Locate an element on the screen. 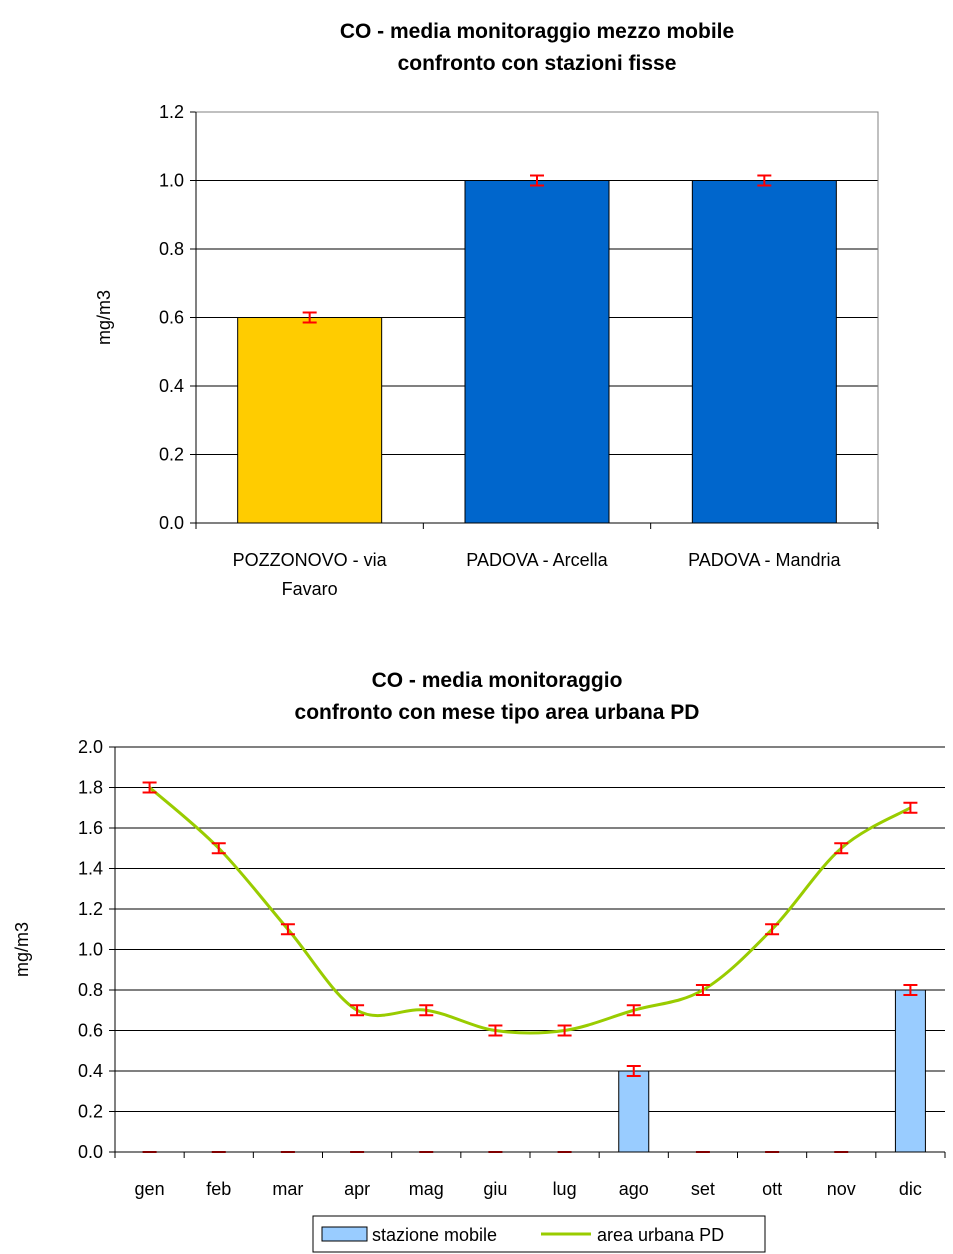 This screenshot has height=1254, width=953. chart1-x-tick-label: PADOVA - Arcella is located at coordinates (537, 560).